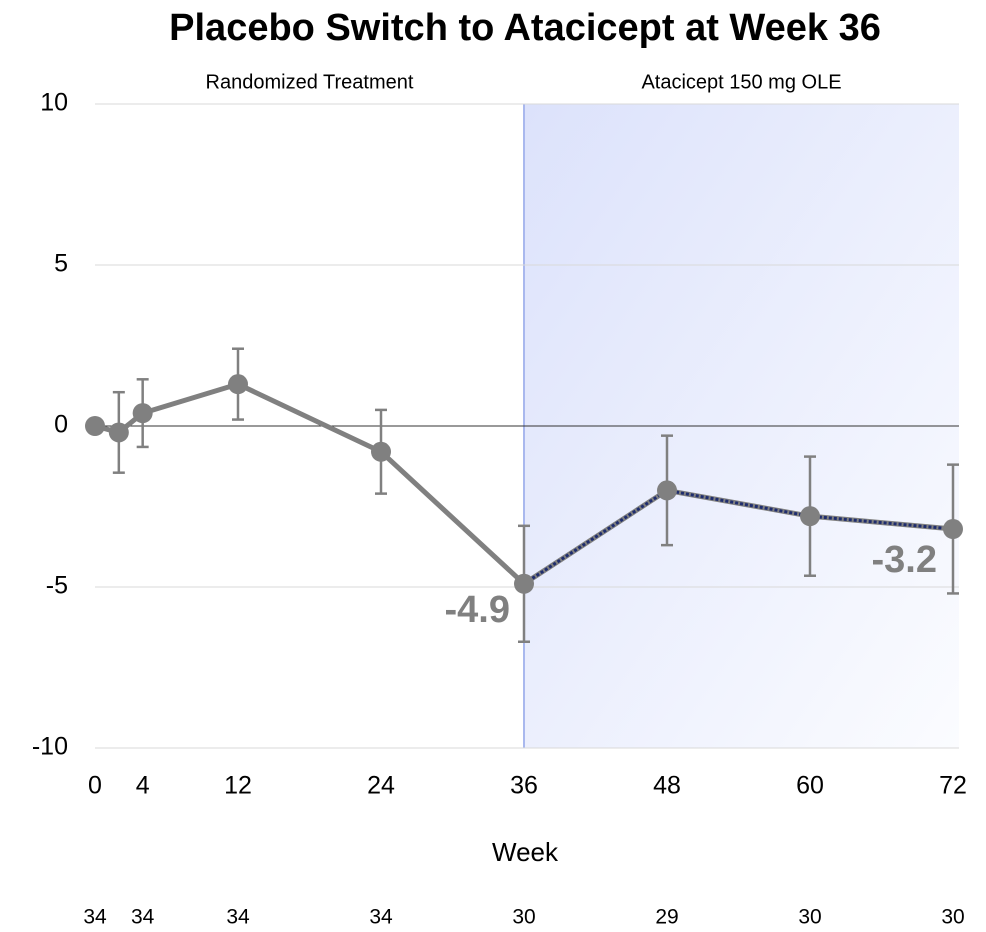 The height and width of the screenshot is (932, 986). I want to click on x-tick-label: 48, so click(667, 786).